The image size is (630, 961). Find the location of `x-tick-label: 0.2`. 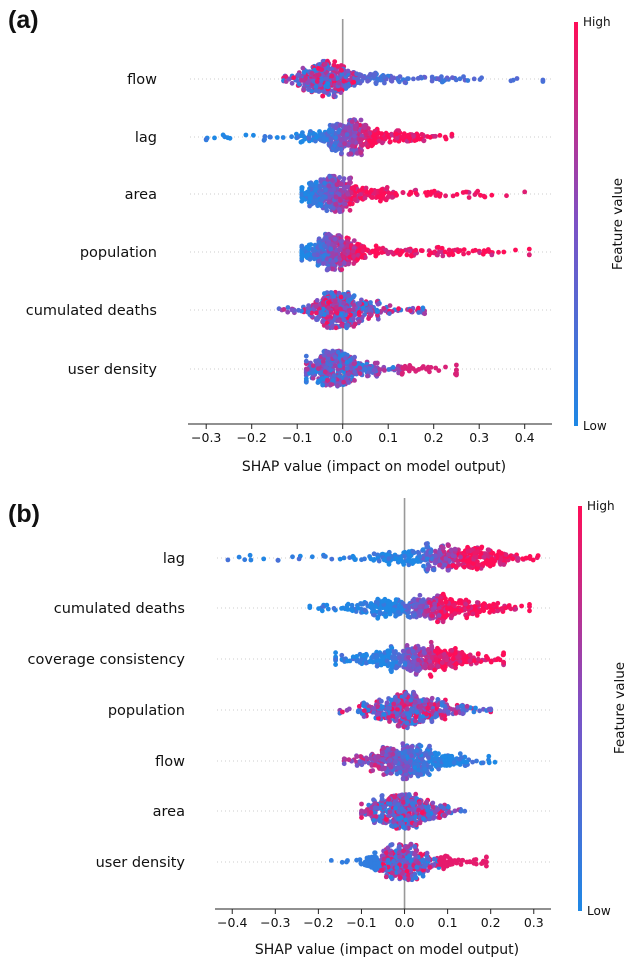

x-tick-label: 0.2 is located at coordinates (434, 437).